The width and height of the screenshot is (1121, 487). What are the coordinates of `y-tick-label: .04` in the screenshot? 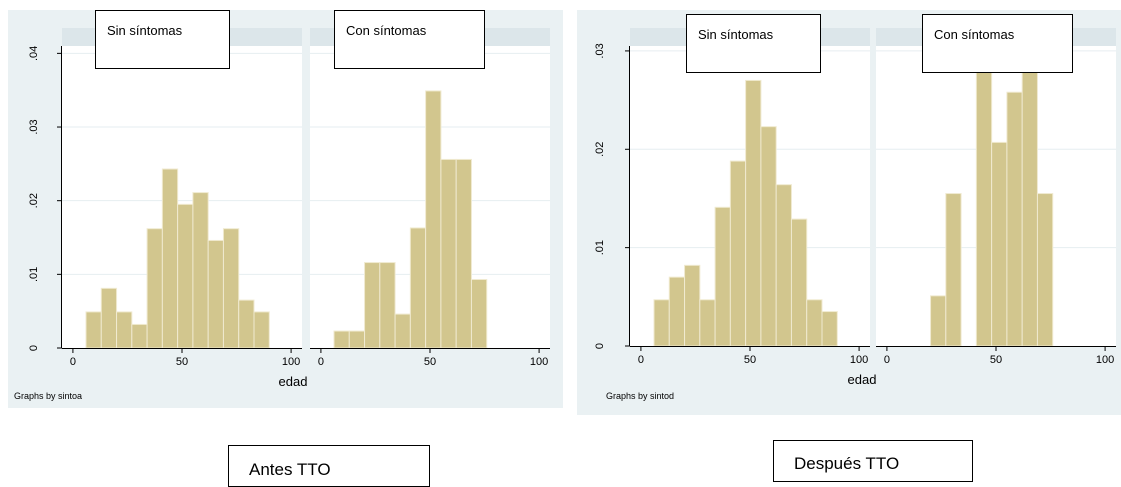 It's located at (34, 53).